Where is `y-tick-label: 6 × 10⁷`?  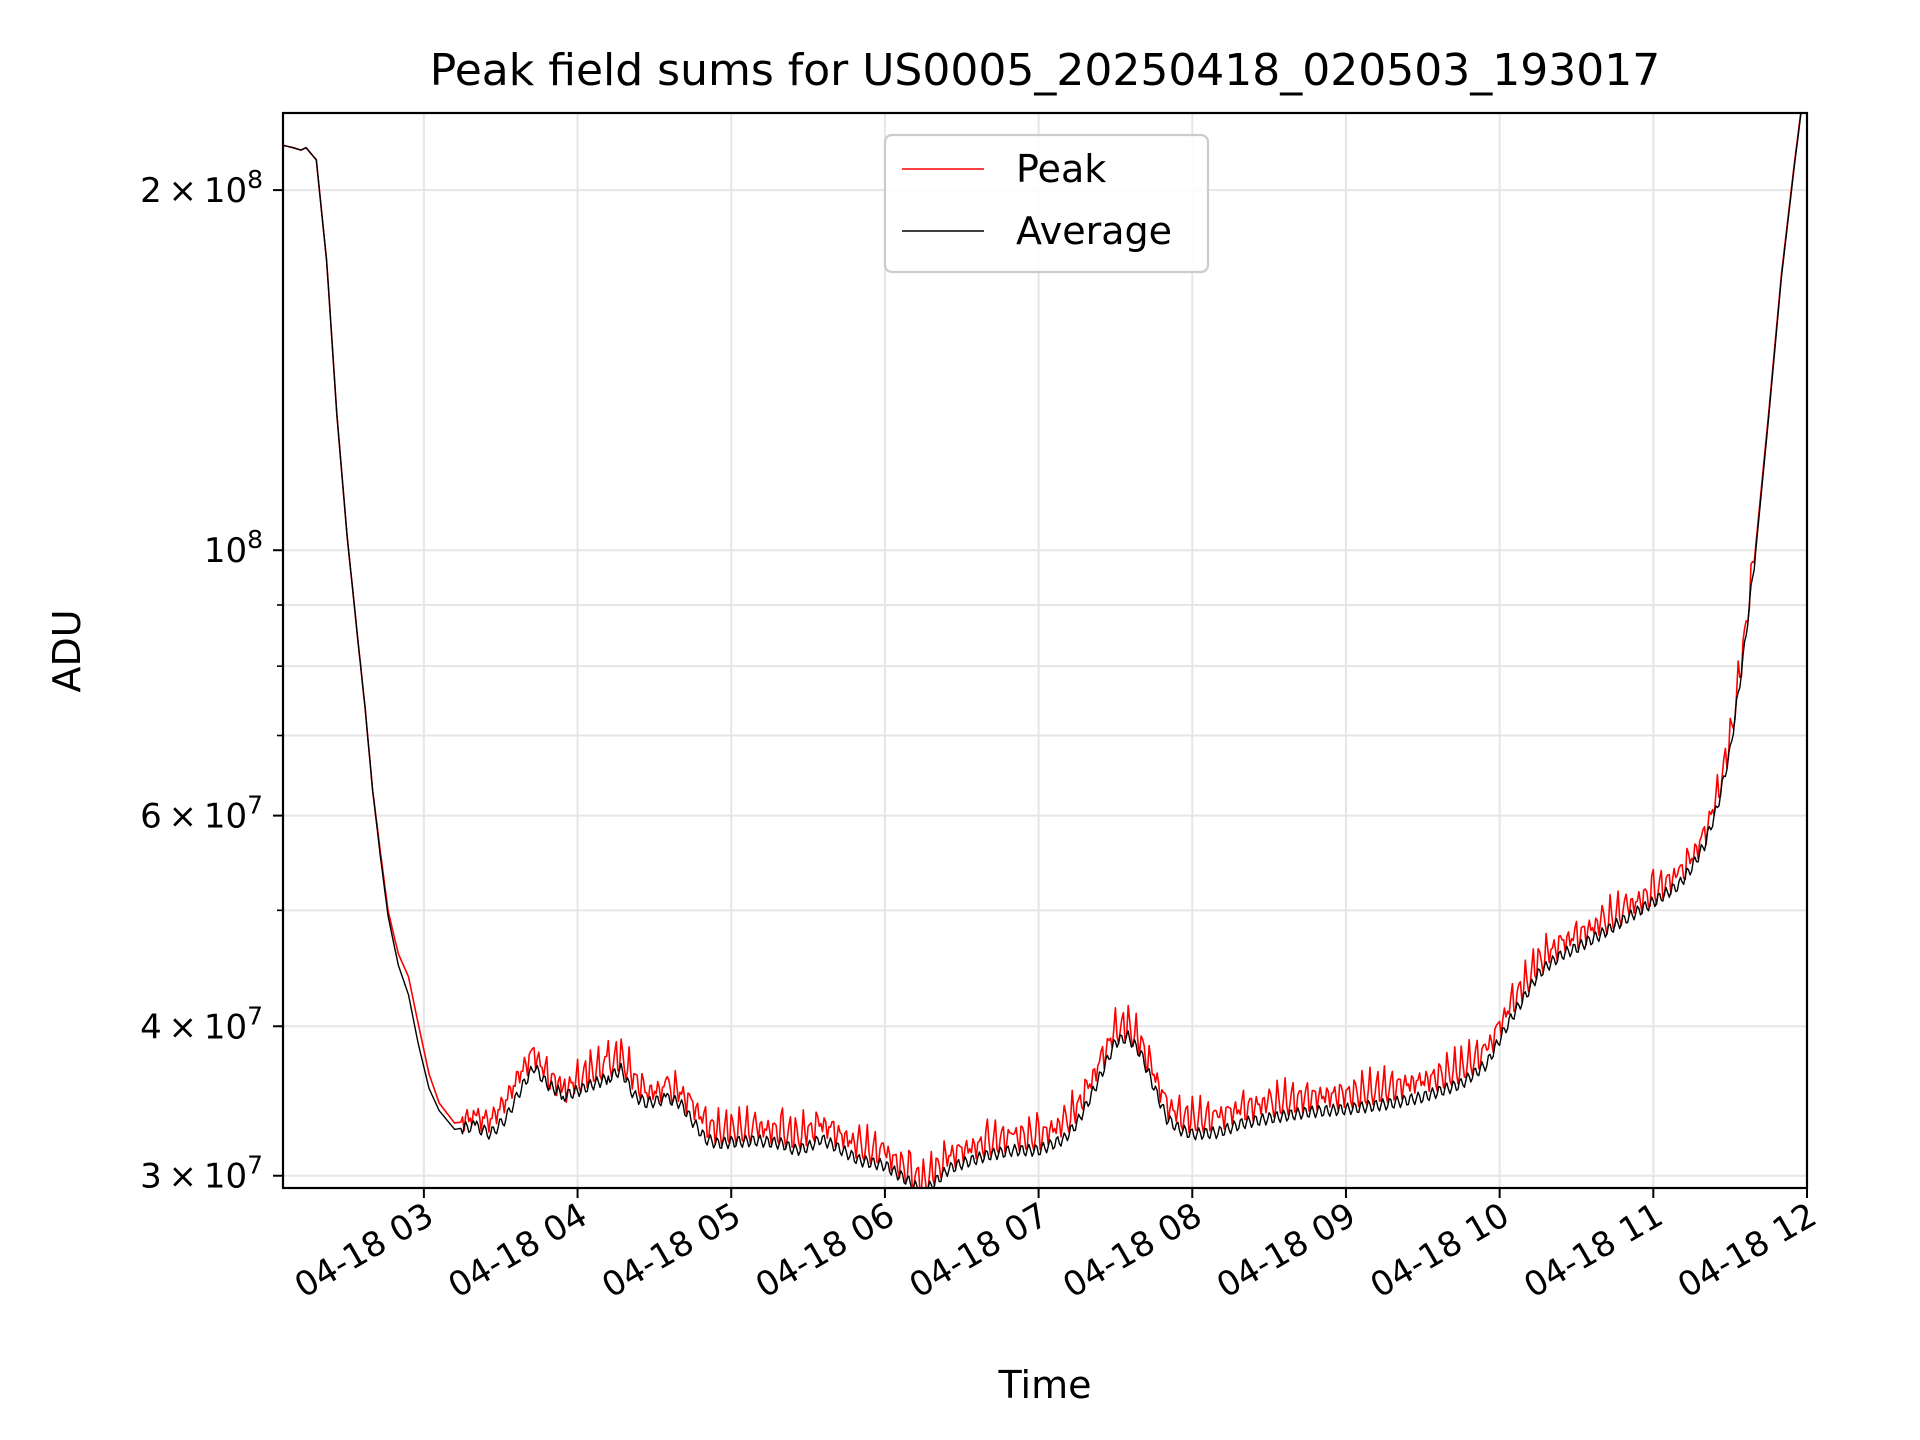
y-tick-label: 6 × 10⁷ is located at coordinates (201, 814).